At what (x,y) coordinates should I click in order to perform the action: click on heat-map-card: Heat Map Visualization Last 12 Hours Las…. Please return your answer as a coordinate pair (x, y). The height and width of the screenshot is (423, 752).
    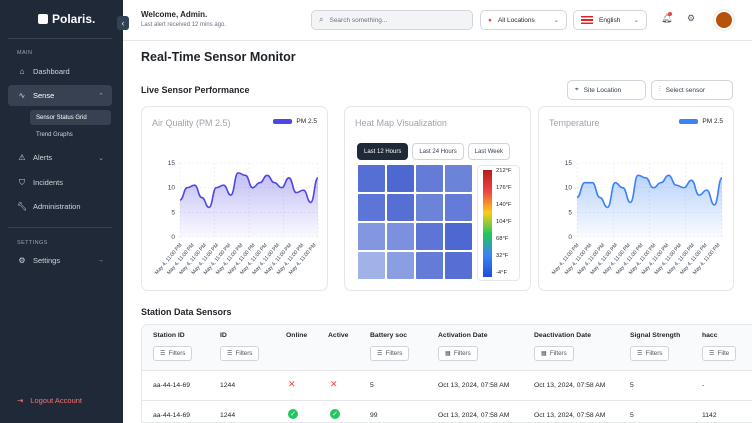
    Looking at the image, I should click on (437, 198).